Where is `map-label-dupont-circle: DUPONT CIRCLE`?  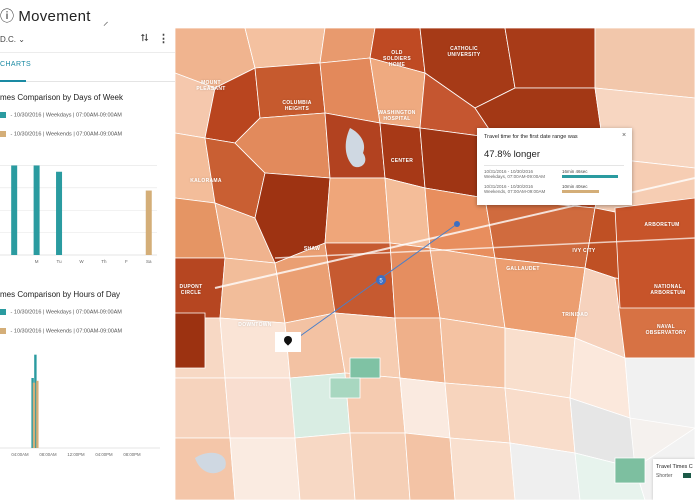 map-label-dupont-circle: DUPONT CIRCLE is located at coordinates (191, 290).